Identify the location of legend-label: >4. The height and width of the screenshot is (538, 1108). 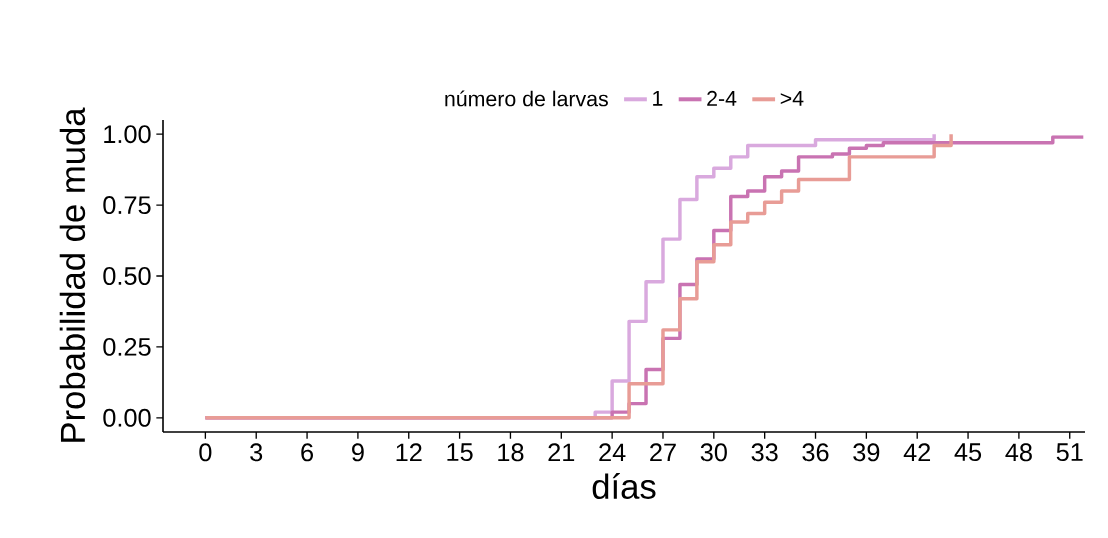
(792, 98).